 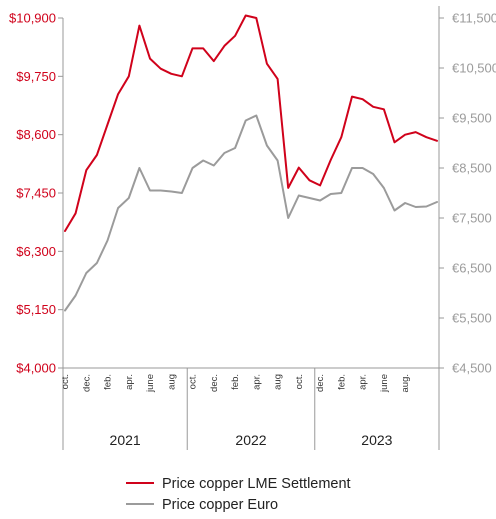 I want to click on y-left-tick-label: $4,000, so click(x=36, y=368).